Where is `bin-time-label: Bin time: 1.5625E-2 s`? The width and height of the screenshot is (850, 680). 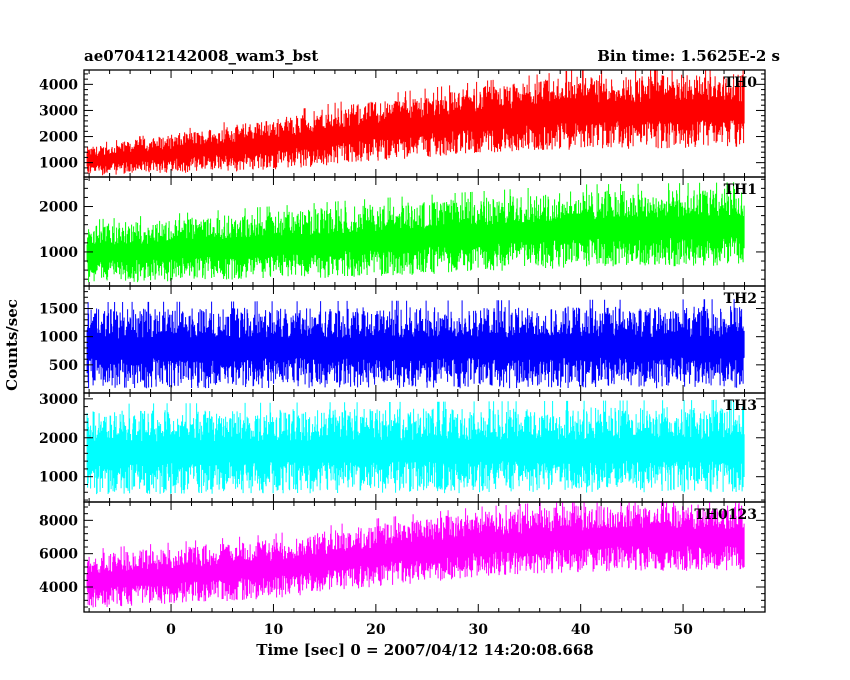
bin-time-label: Bin time: 1.5625E-2 s is located at coordinates (688, 56).